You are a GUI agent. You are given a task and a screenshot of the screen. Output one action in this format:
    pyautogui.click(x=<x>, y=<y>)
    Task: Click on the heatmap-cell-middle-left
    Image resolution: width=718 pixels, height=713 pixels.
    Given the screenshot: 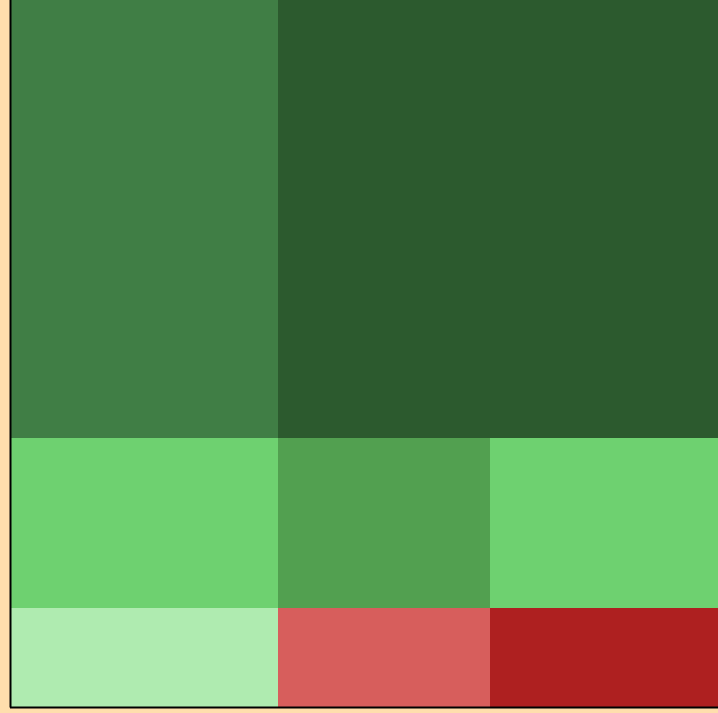 What is the action you would take?
    pyautogui.click(x=144, y=523)
    